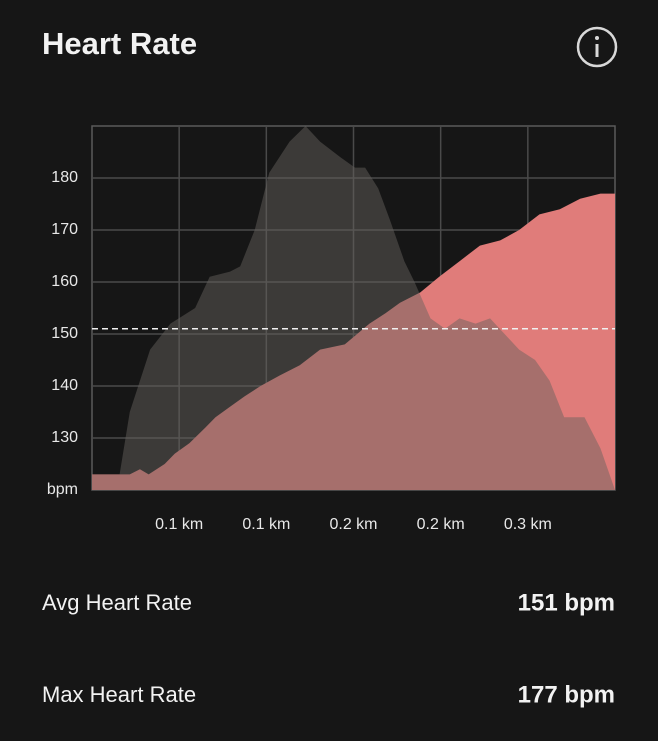 The width and height of the screenshot is (658, 741). What do you see at coordinates (597, 38) in the screenshot?
I see `info-dot` at bounding box center [597, 38].